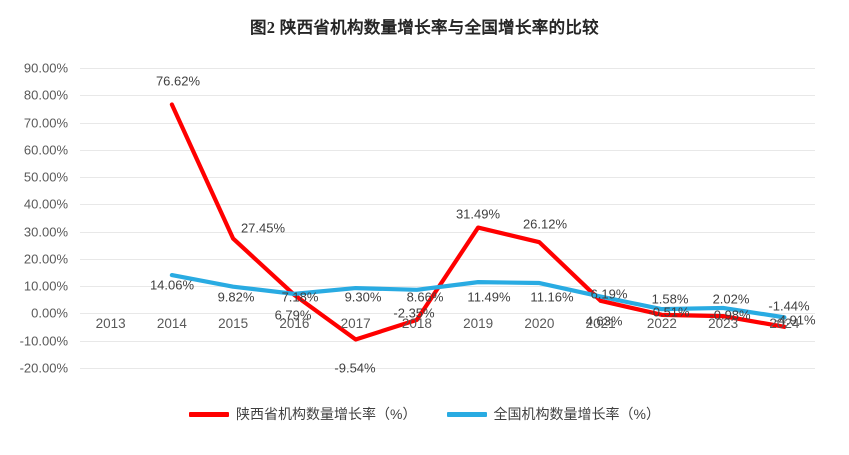 Image resolution: width=849 pixels, height=455 pixels. I want to click on y-axis-tick-label: -20.00%, so click(43, 368).